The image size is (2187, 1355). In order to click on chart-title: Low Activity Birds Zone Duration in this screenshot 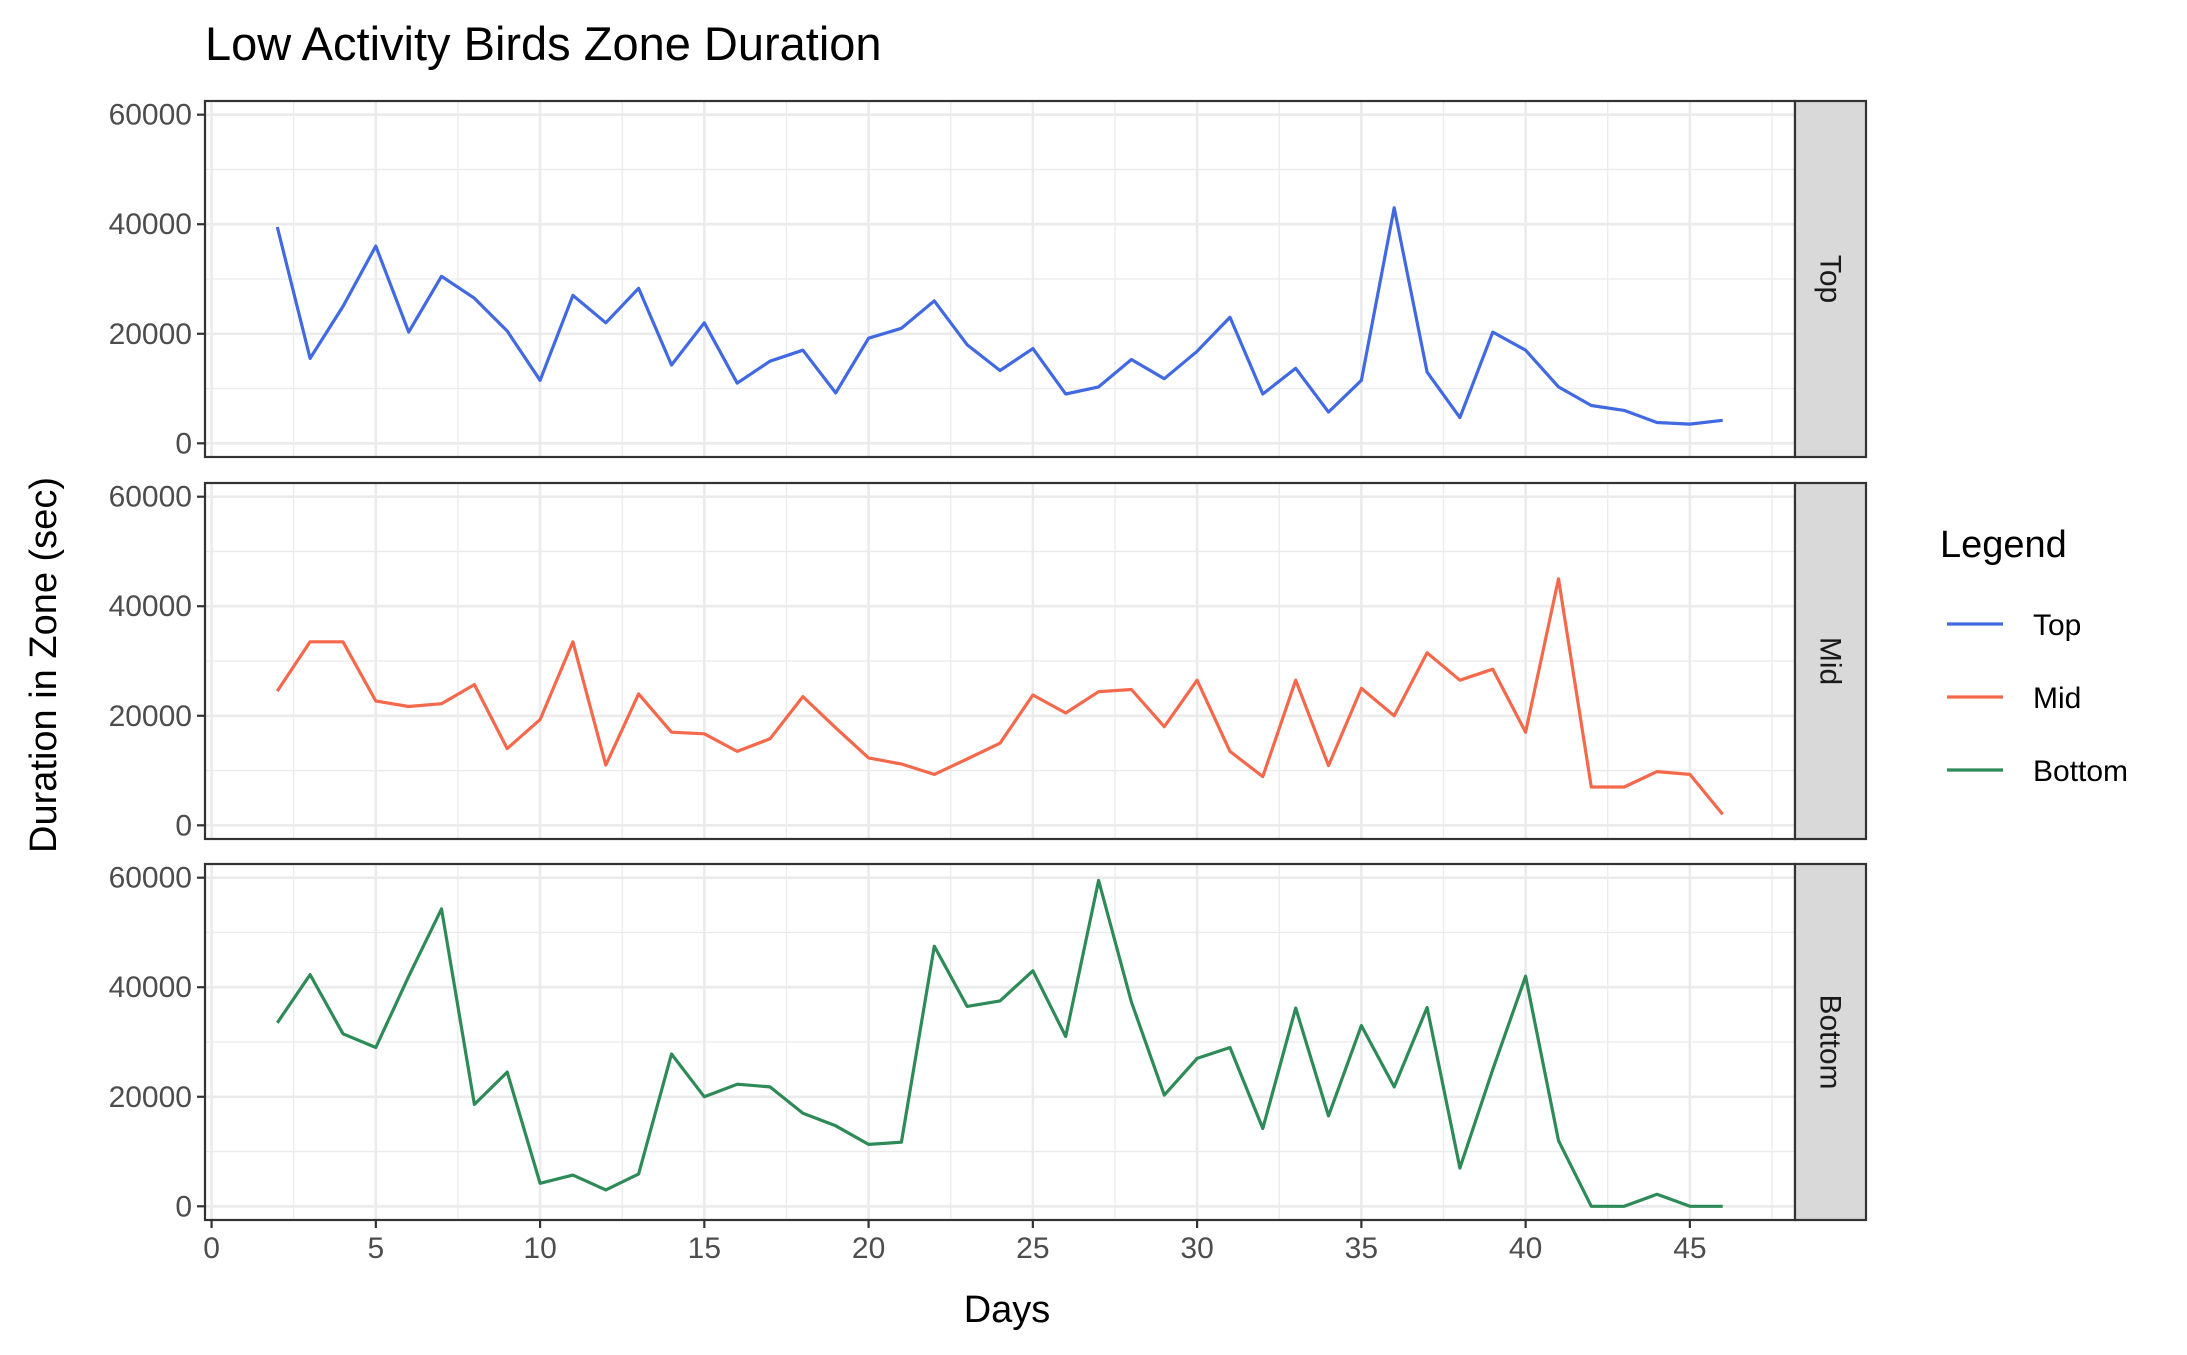, I will do `click(543, 43)`.